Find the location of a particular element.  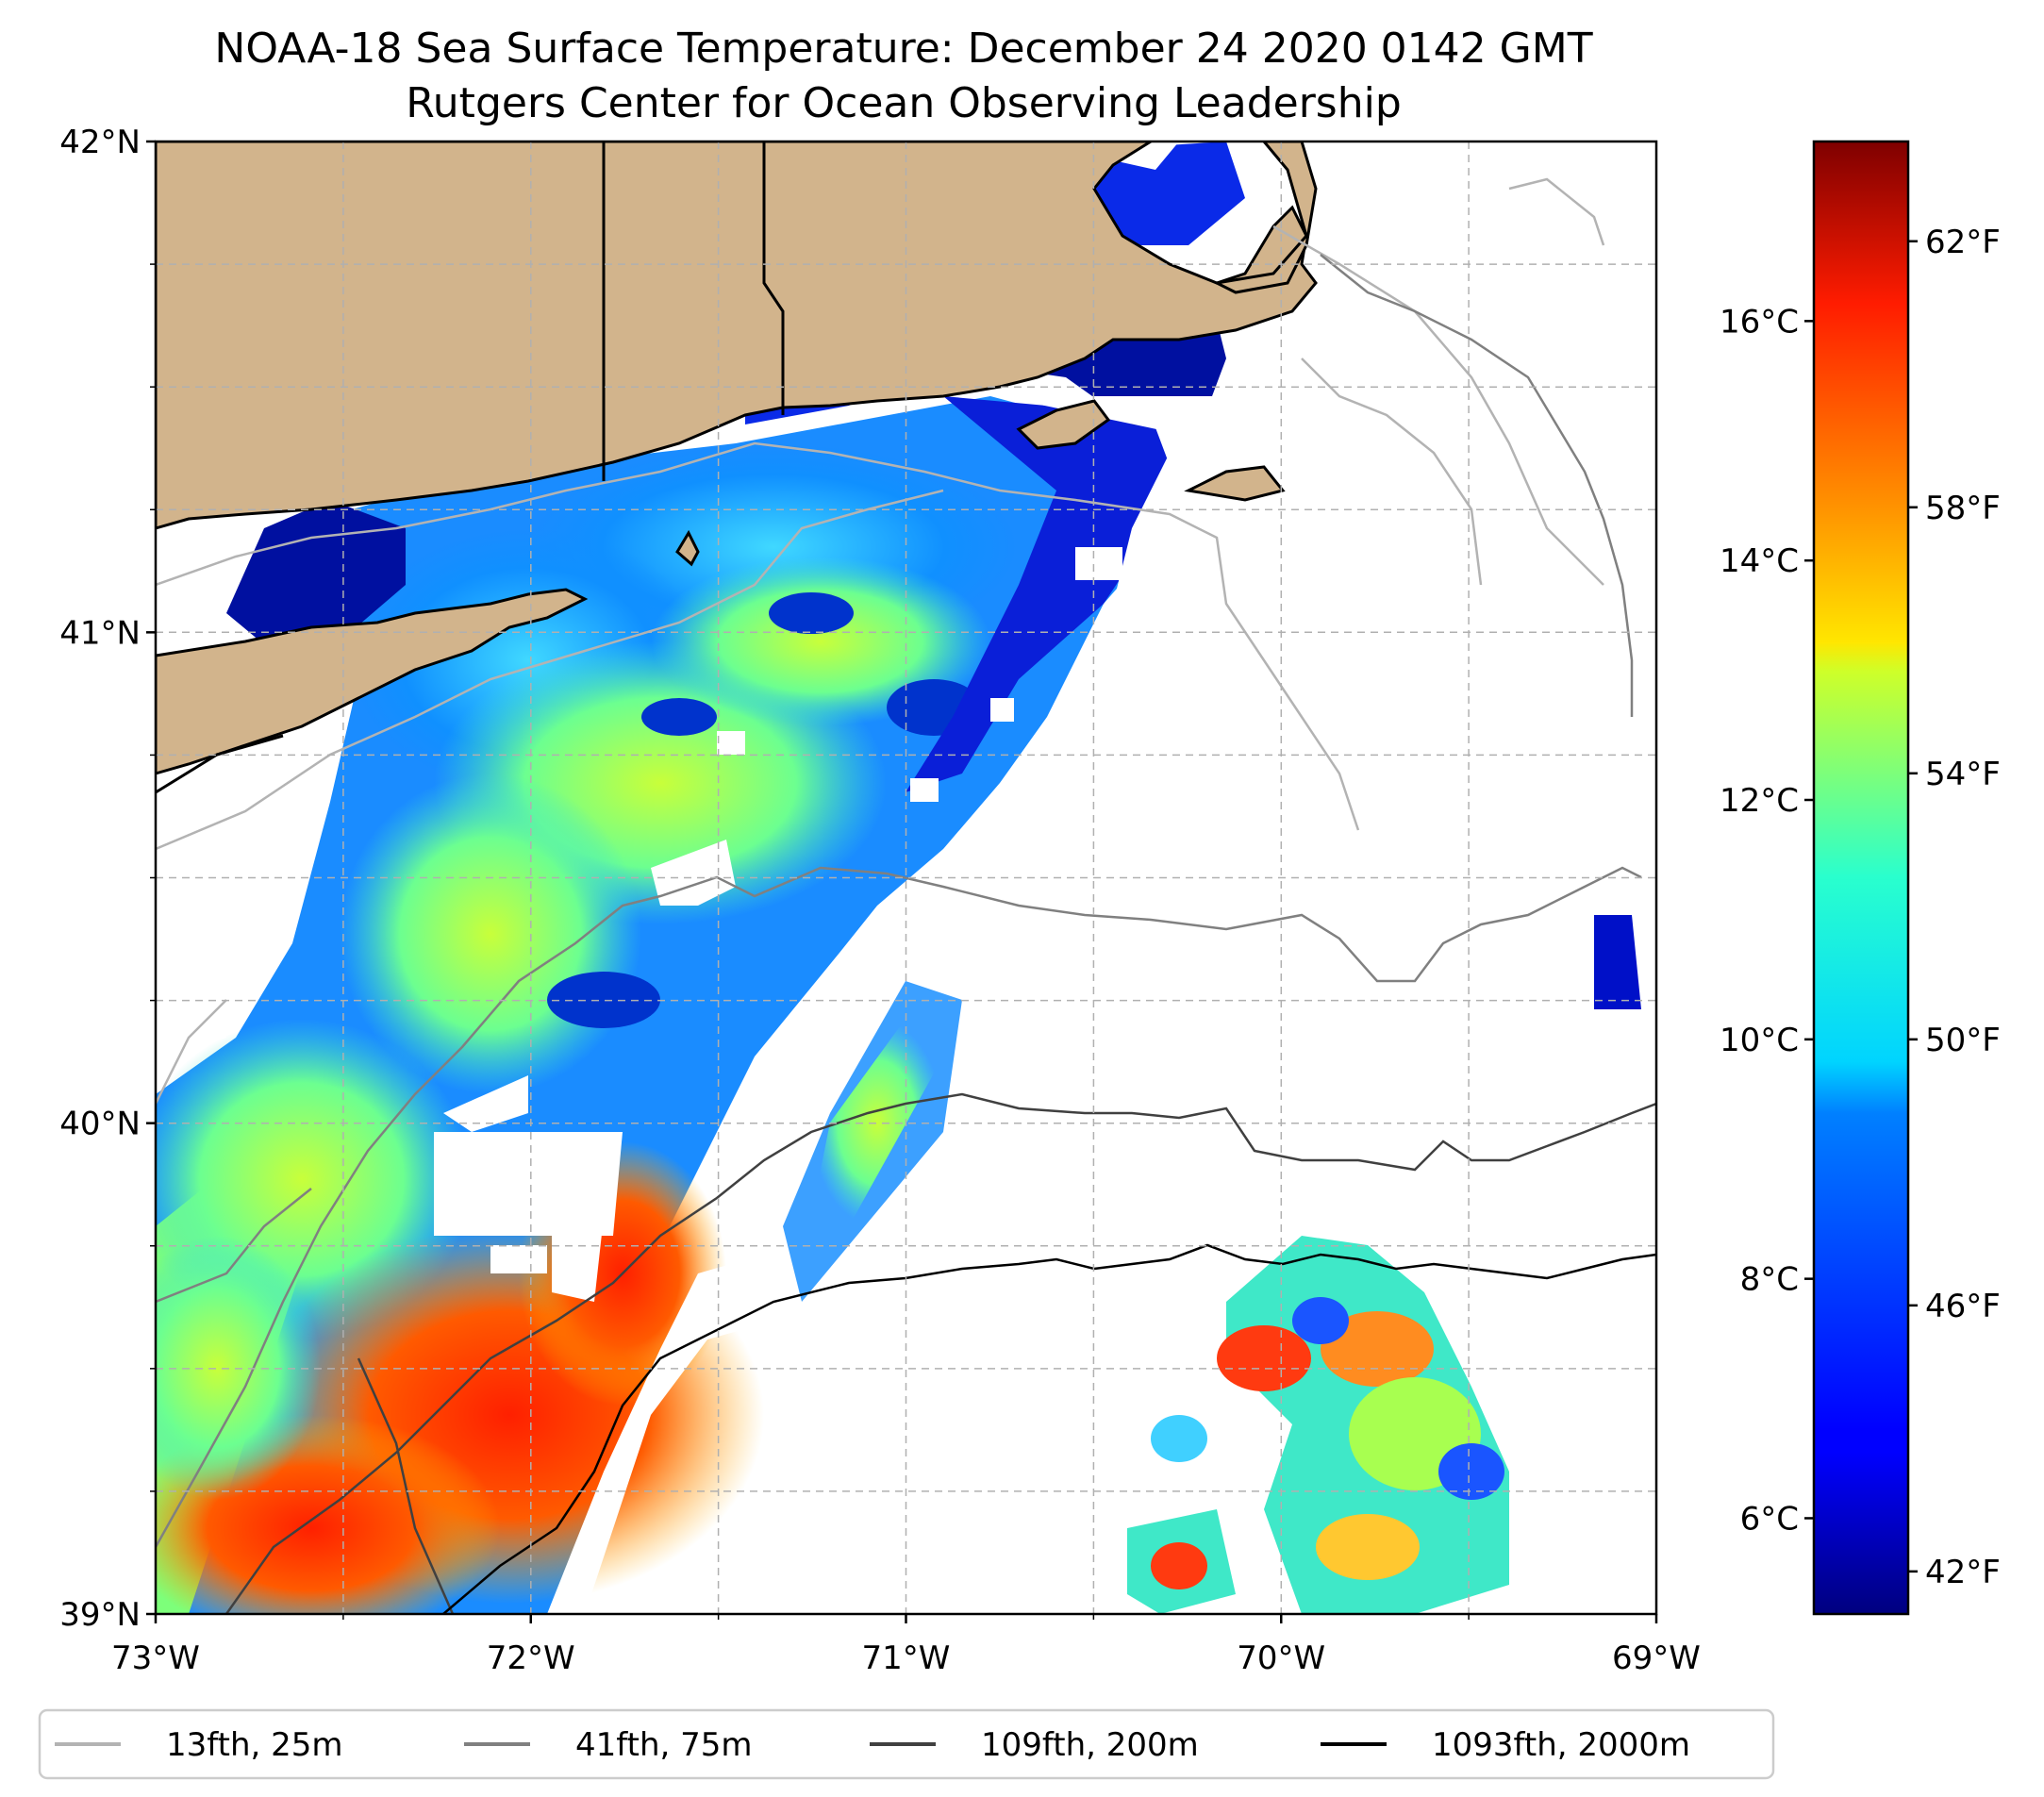

land-new-england is located at coordinates (737, 335).